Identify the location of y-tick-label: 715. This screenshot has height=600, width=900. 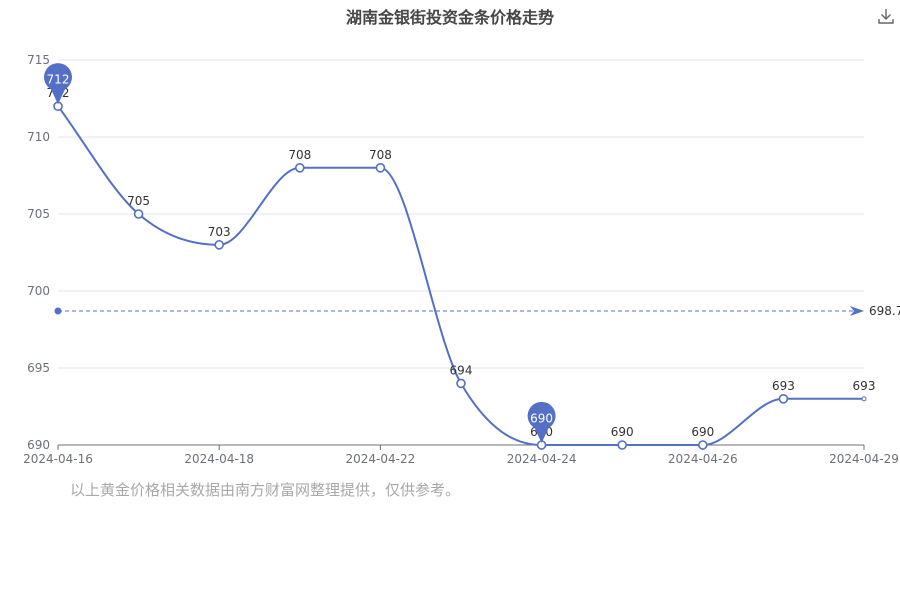
(38, 60).